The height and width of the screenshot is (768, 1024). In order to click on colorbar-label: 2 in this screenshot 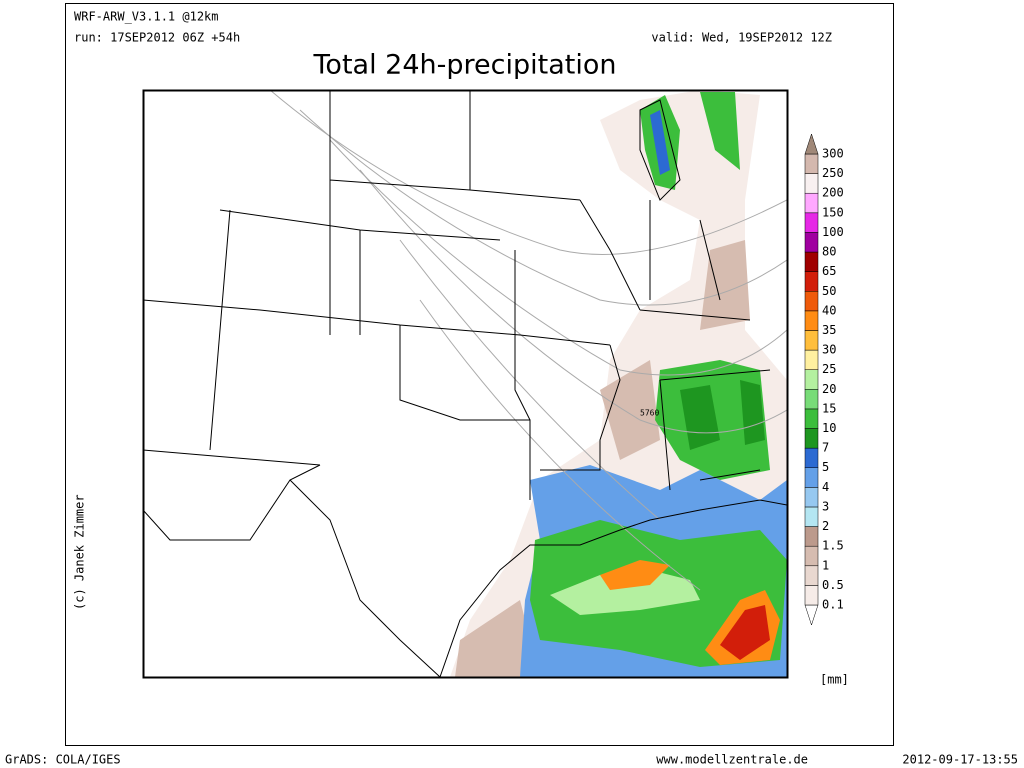, I will do `click(825, 526)`.